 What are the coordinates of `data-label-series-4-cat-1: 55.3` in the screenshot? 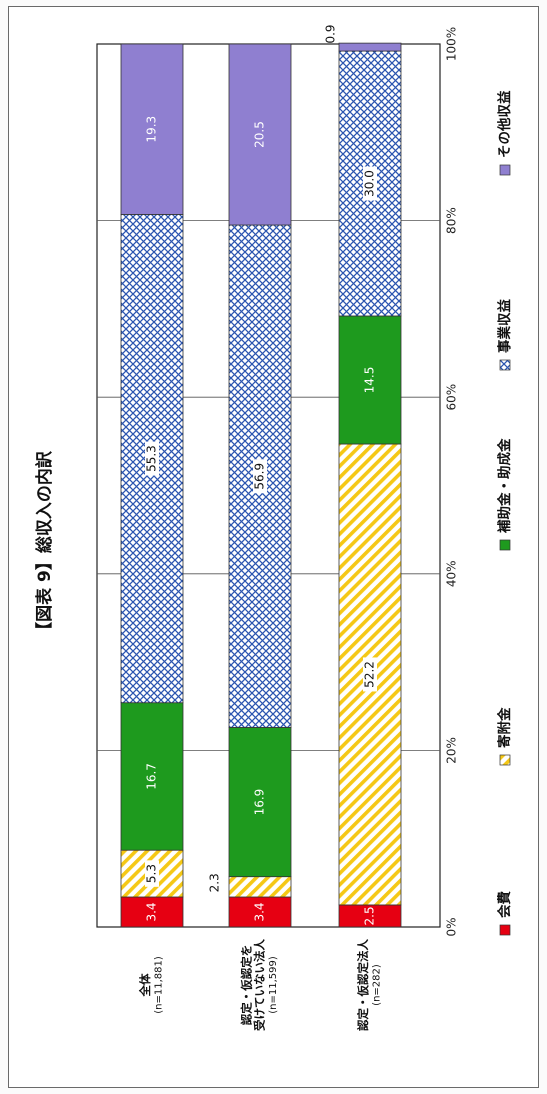 It's located at (152, 458).